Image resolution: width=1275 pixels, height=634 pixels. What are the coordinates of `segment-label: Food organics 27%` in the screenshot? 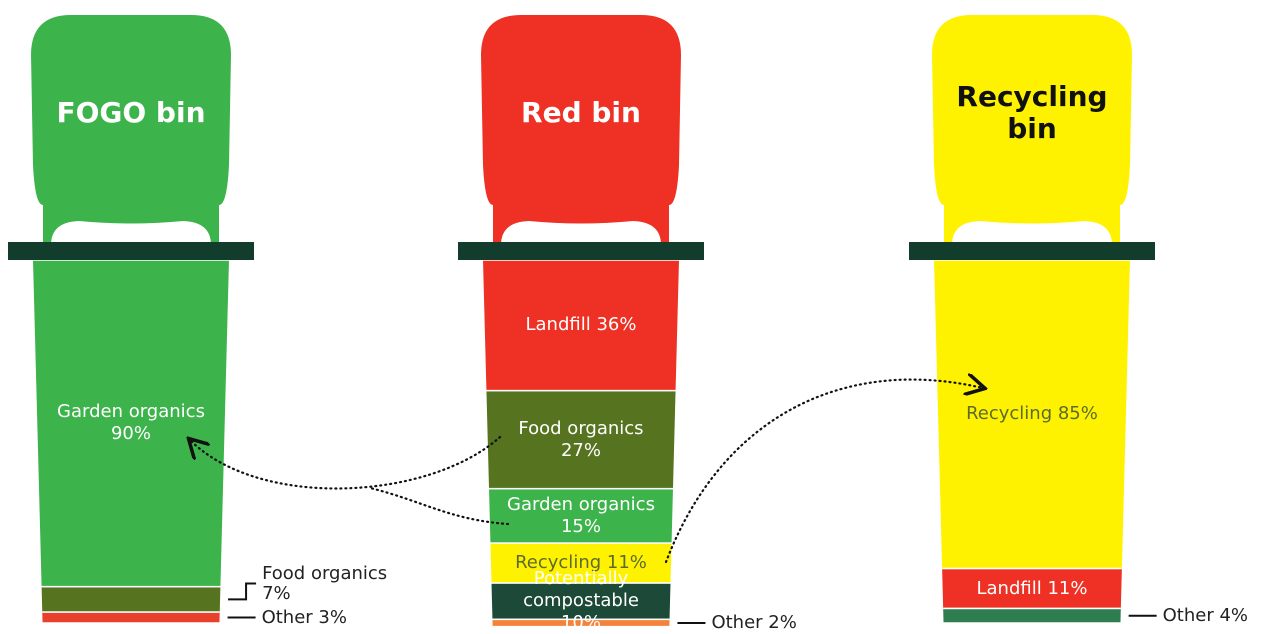 It's located at (581, 439).